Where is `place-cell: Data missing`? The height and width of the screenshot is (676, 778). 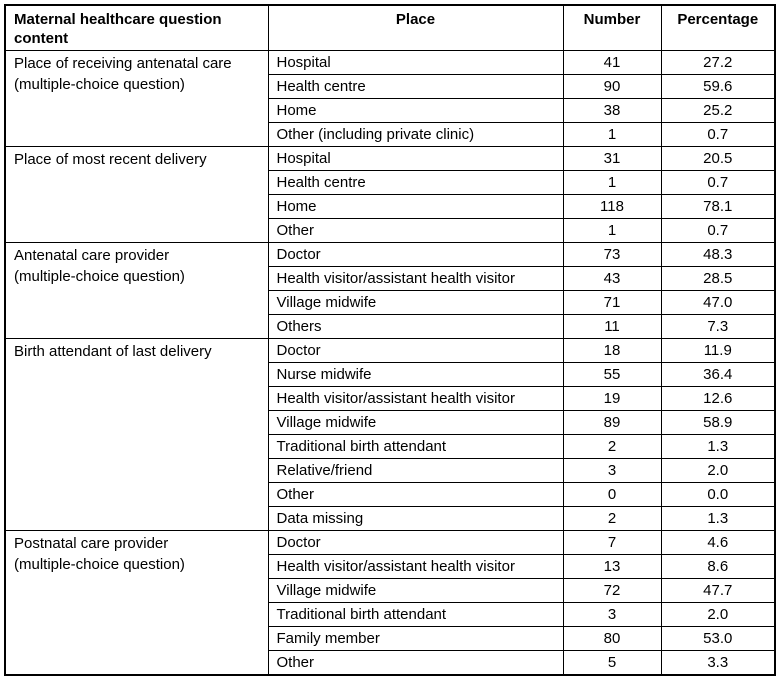 place-cell: Data missing is located at coordinates (415, 518).